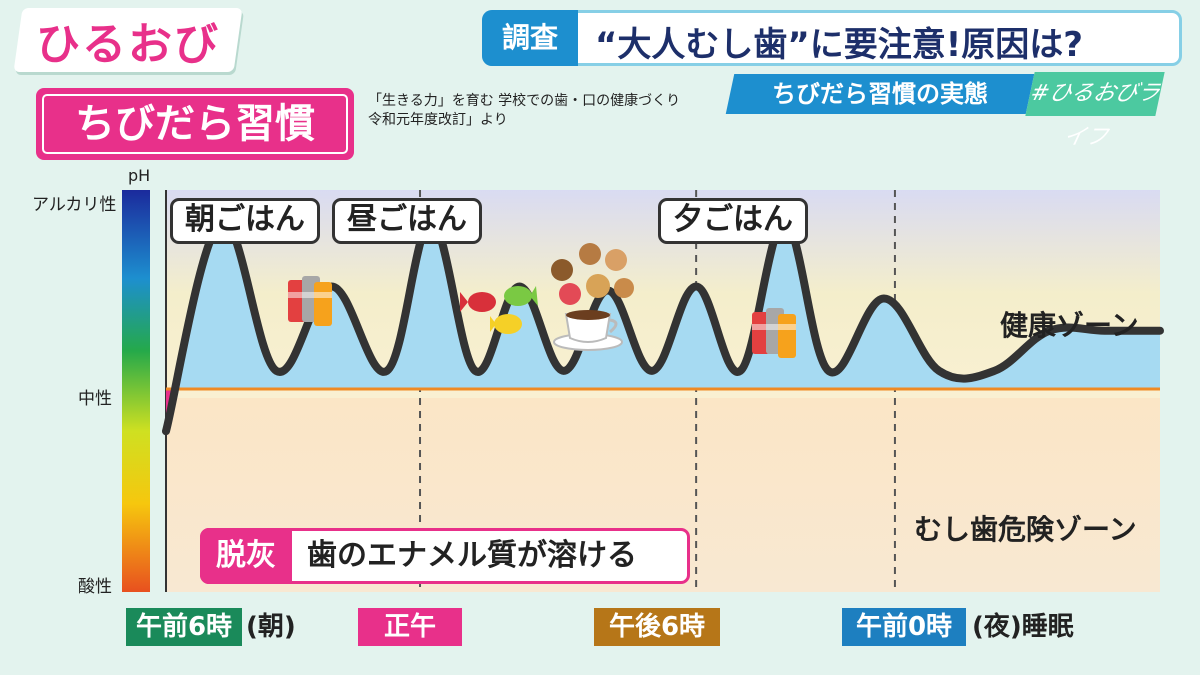 Image resolution: width=1200 pixels, height=675 pixels. I want to click on chart-title-box: ちびだら習慣, so click(195, 124).